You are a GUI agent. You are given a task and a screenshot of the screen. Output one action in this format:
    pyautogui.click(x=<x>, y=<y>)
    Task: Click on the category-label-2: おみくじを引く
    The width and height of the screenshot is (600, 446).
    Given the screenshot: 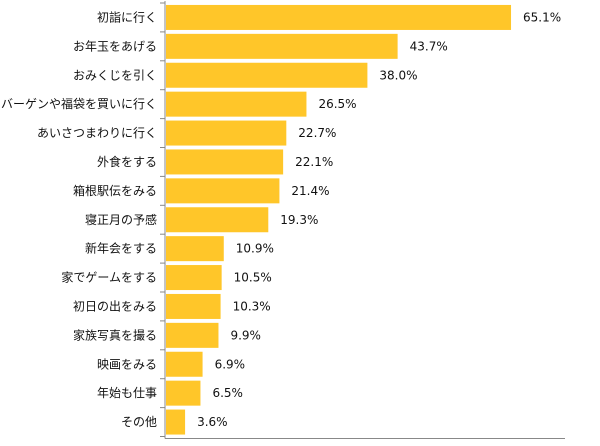 What is the action you would take?
    pyautogui.click(x=115, y=75)
    